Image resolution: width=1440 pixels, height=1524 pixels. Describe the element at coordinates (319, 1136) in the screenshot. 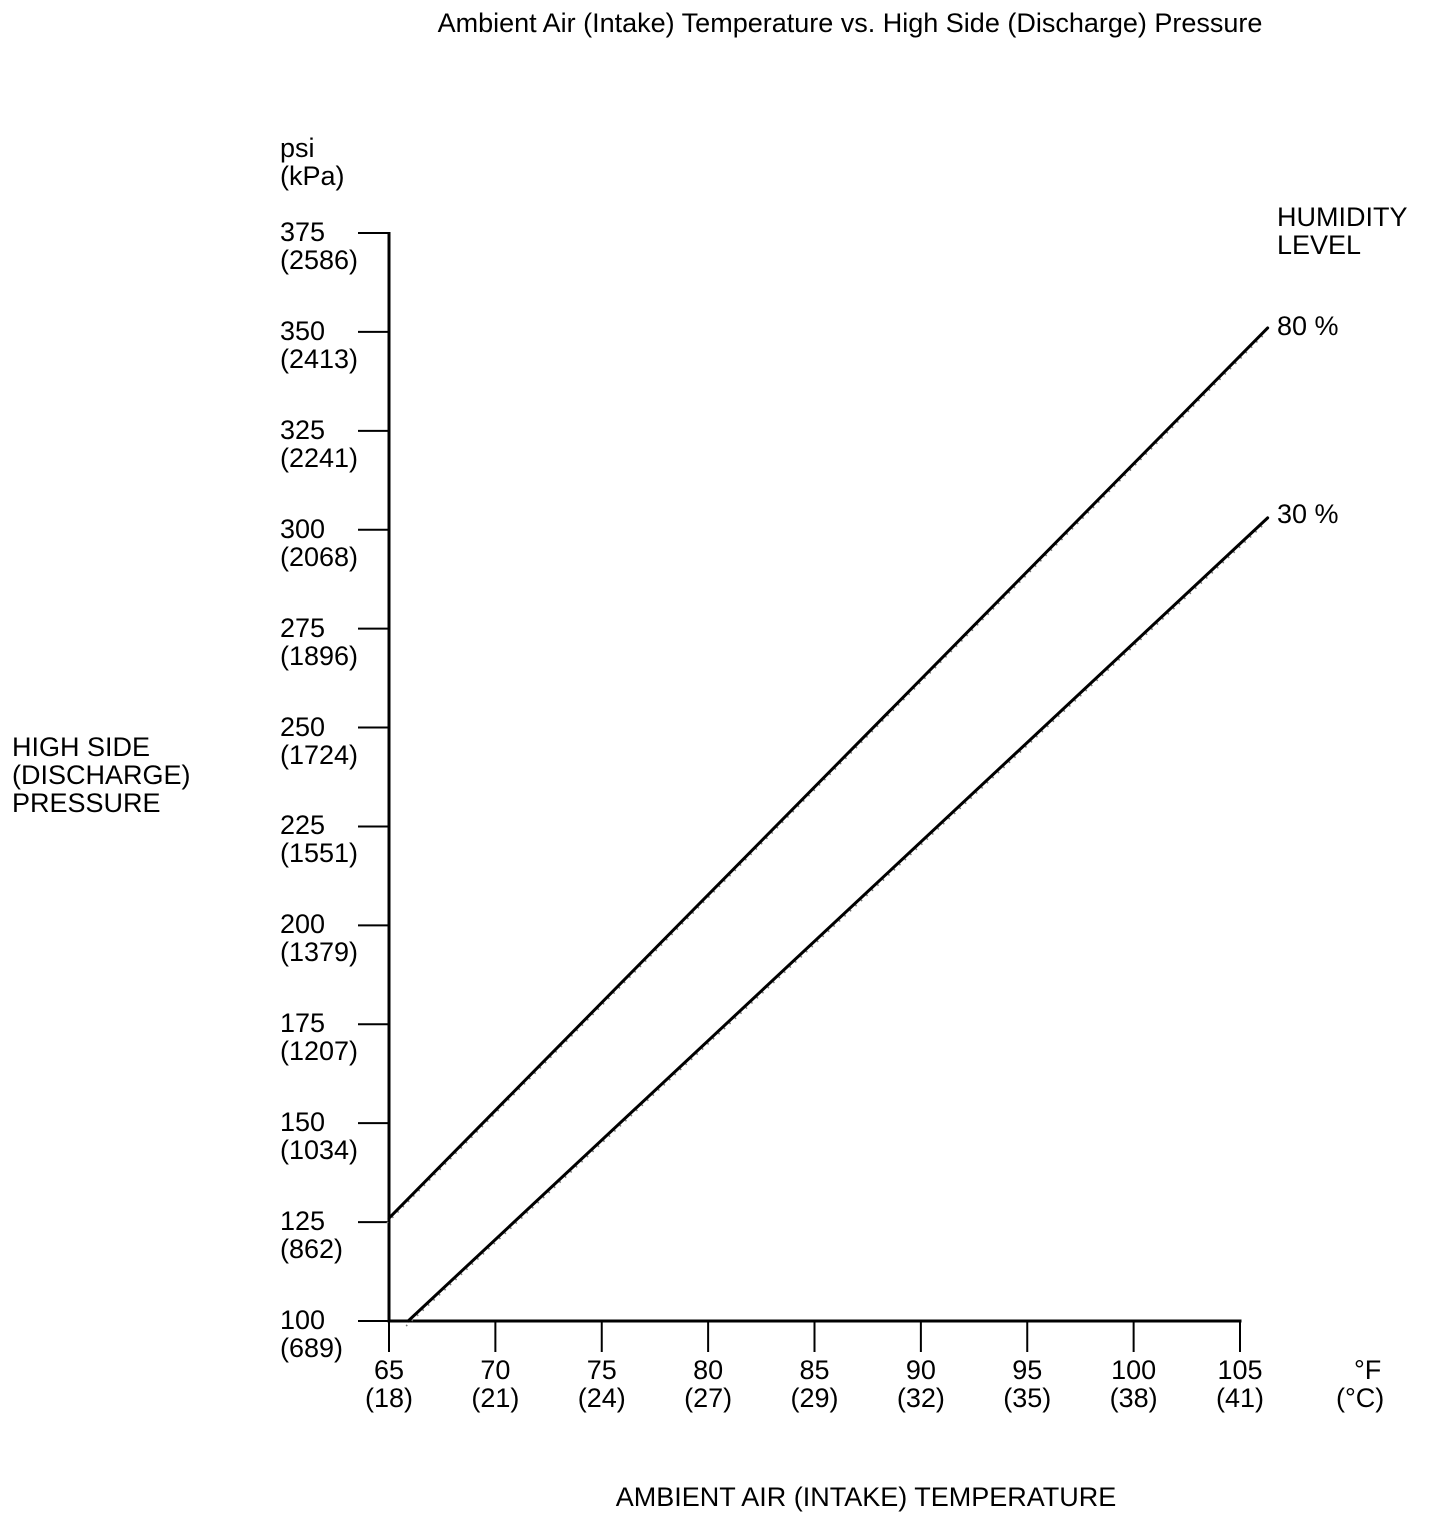

I see `y-tick-label: 150 (1034)` at that location.